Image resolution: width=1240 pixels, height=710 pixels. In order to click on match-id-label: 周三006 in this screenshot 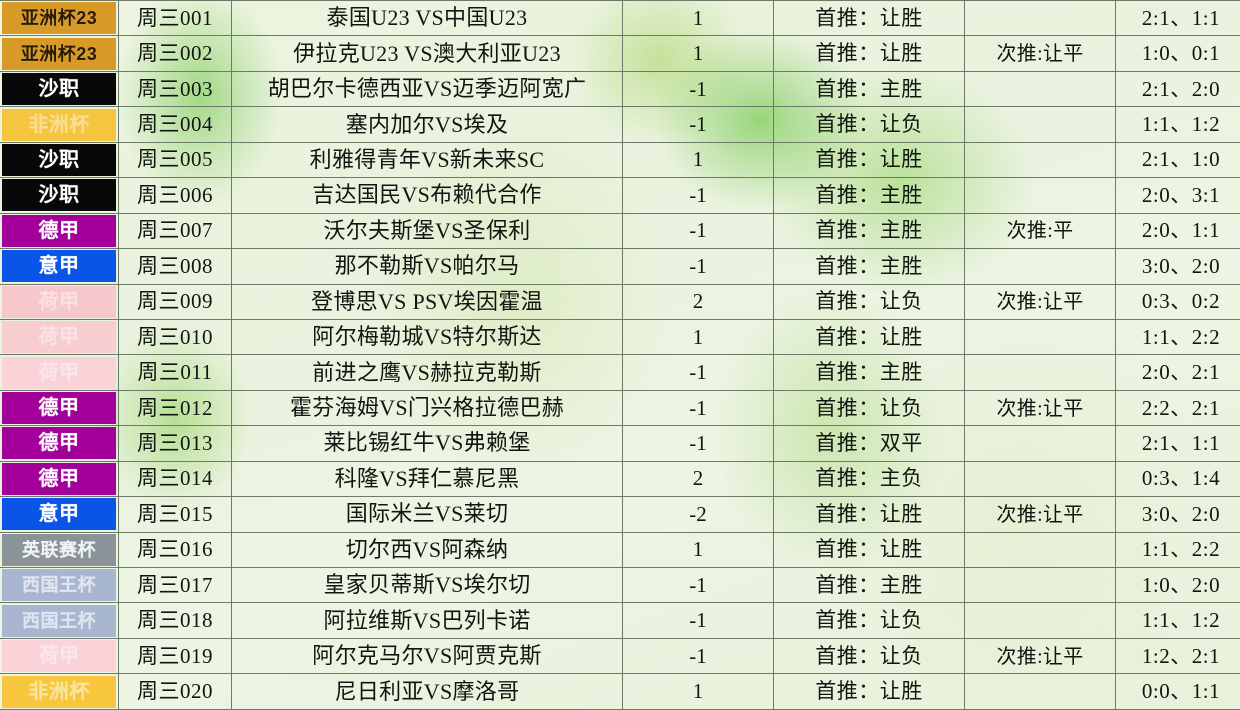, I will do `click(175, 194)`.